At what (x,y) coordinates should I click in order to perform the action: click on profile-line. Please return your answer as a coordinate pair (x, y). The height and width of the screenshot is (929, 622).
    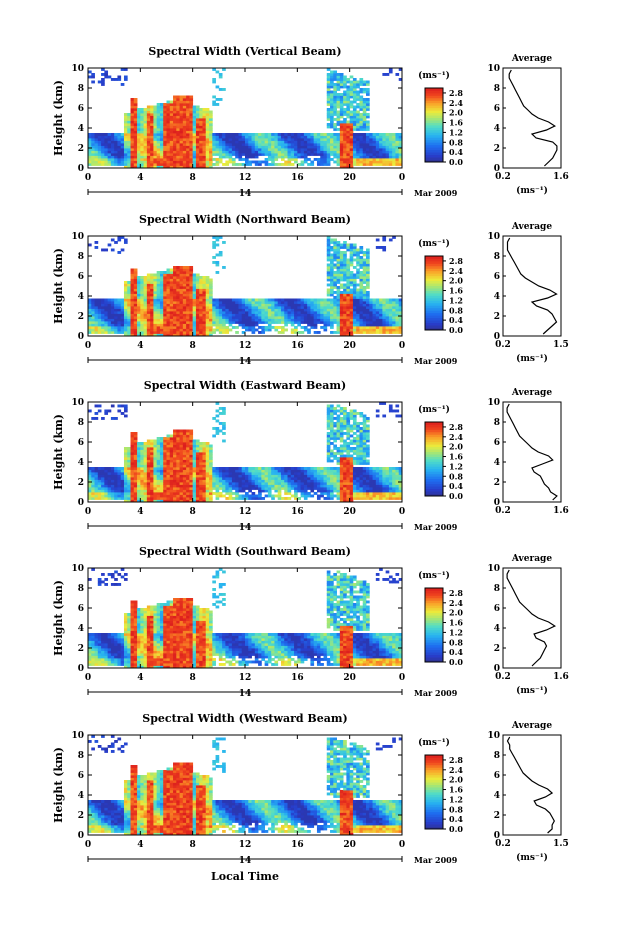
    Looking at the image, I should click on (532, 286).